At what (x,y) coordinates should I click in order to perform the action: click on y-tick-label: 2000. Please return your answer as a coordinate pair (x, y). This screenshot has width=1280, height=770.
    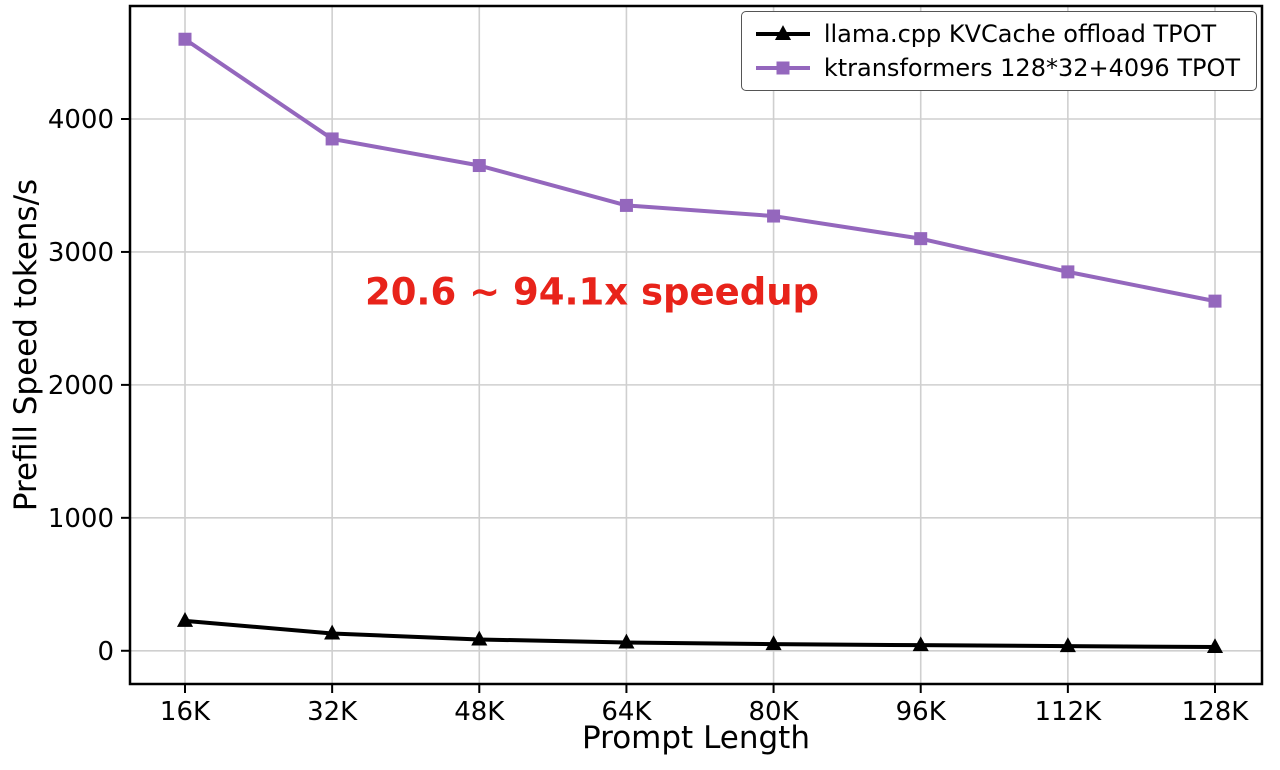
    Looking at the image, I should click on (81, 386).